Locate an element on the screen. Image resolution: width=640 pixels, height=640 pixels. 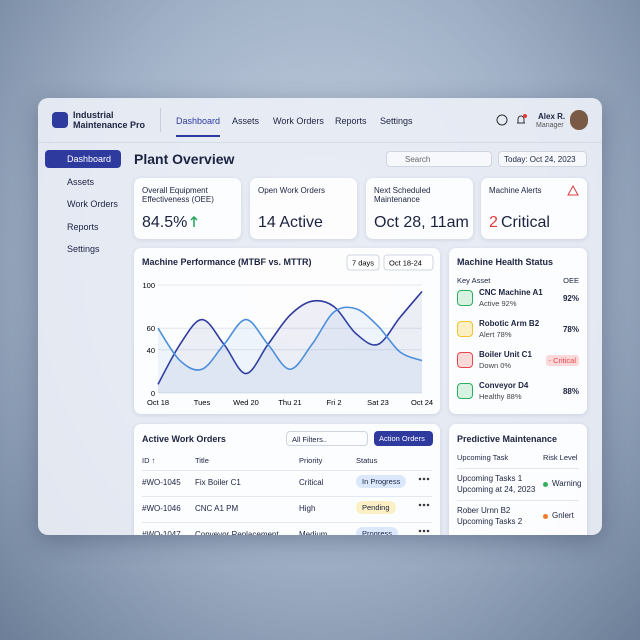
date-picker: Today: Oct 24, 2023 is located at coordinates (542, 159).